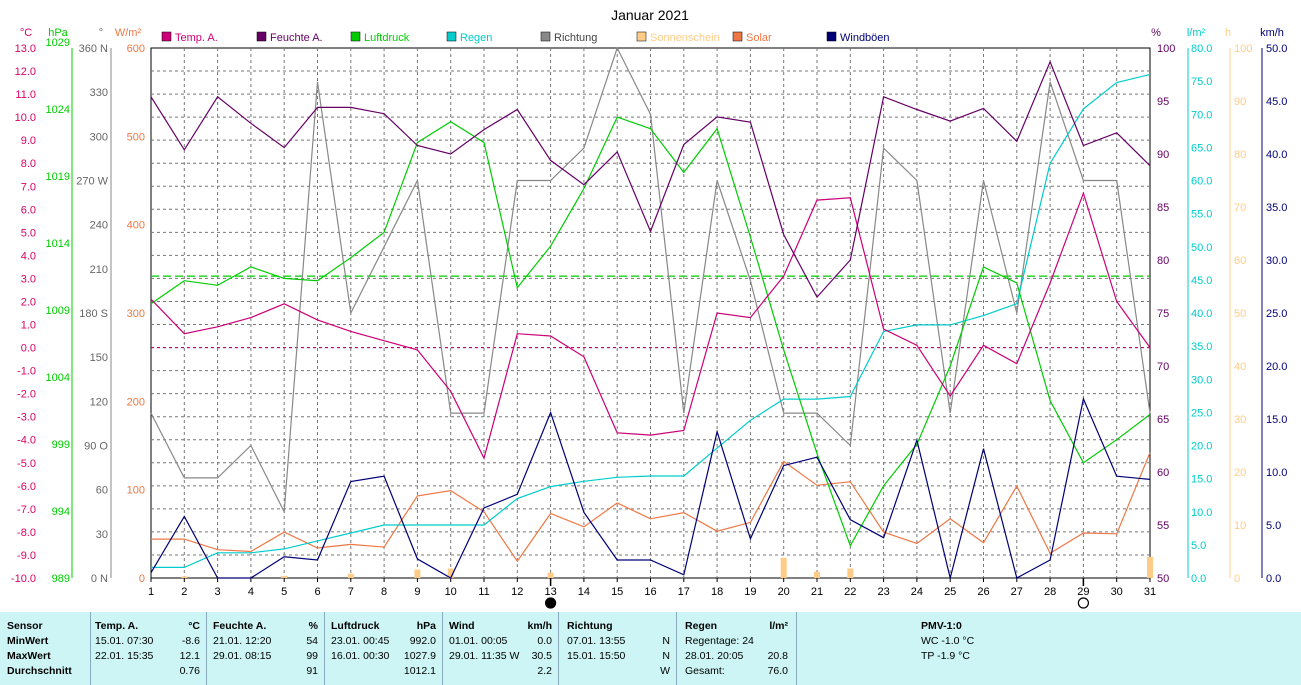 The width and height of the screenshot is (1301, 685). What do you see at coordinates (28, 641) in the screenshot?
I see `row-label-min: MinWert` at bounding box center [28, 641].